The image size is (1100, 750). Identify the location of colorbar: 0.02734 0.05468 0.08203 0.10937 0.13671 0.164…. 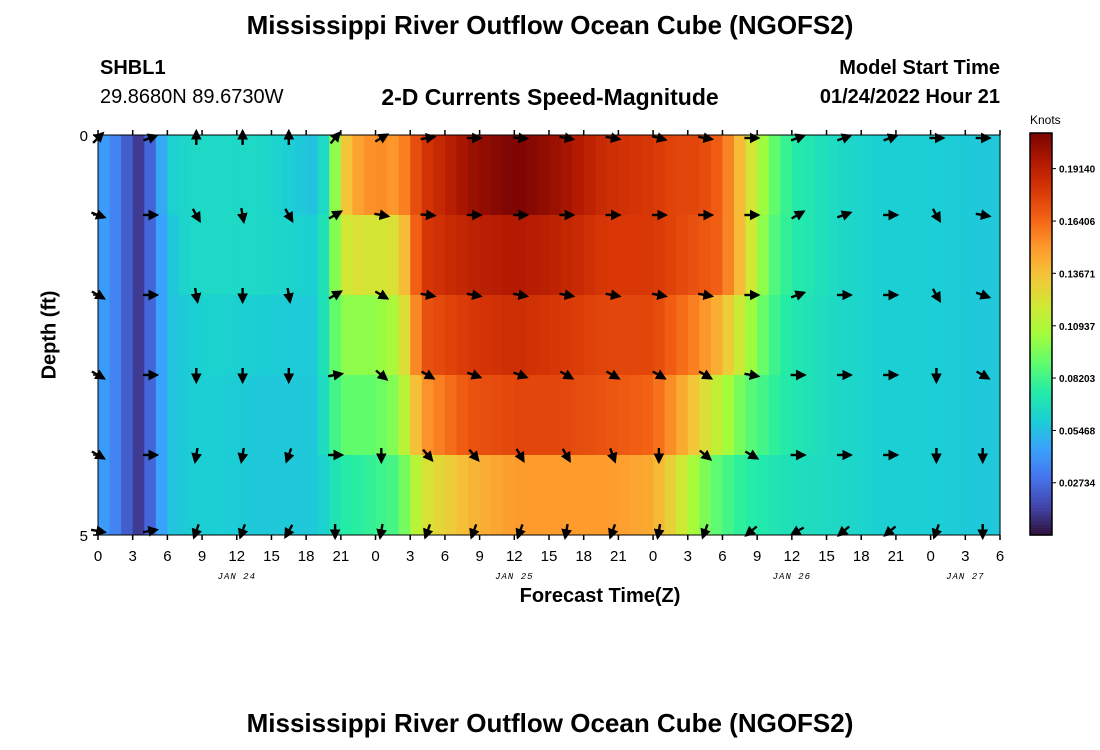
(1062, 334).